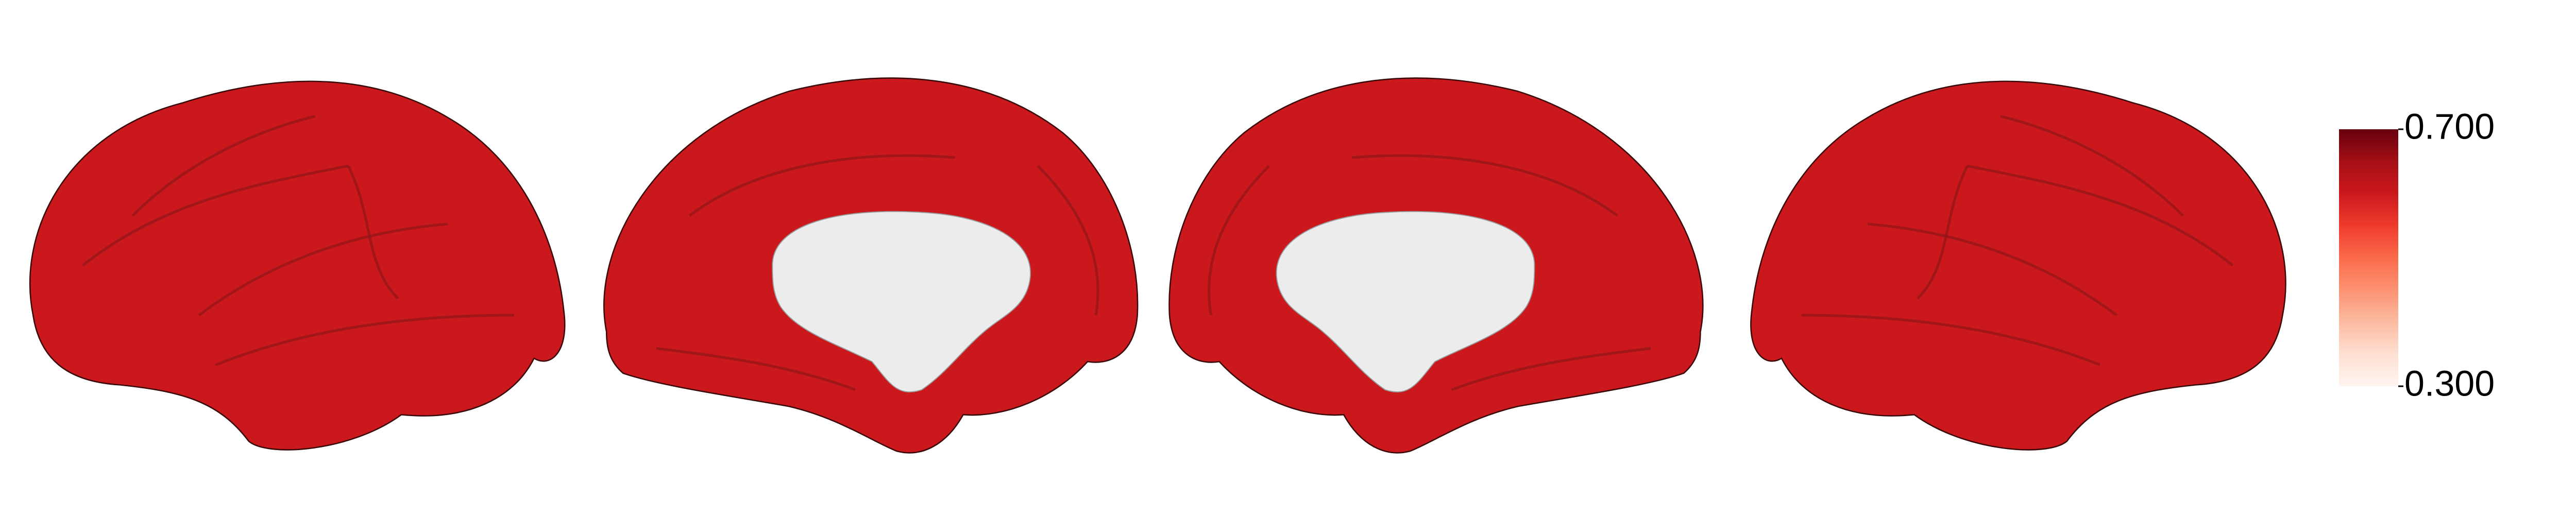  What do you see at coordinates (2449, 383) in the screenshot?
I see `colorbar-tick-label: 0.300` at bounding box center [2449, 383].